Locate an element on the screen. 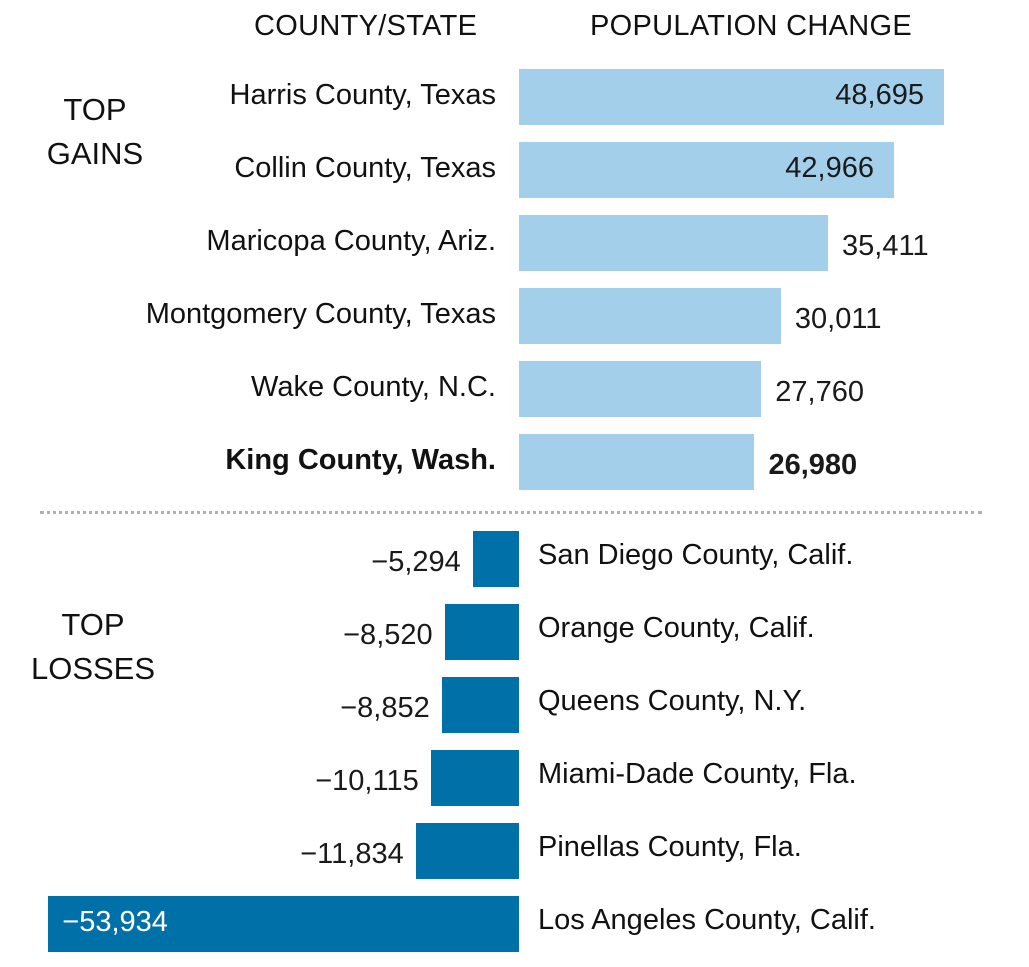 Image resolution: width=1029 pixels, height=967 pixels. value-label: 42,966 is located at coordinates (829, 168).